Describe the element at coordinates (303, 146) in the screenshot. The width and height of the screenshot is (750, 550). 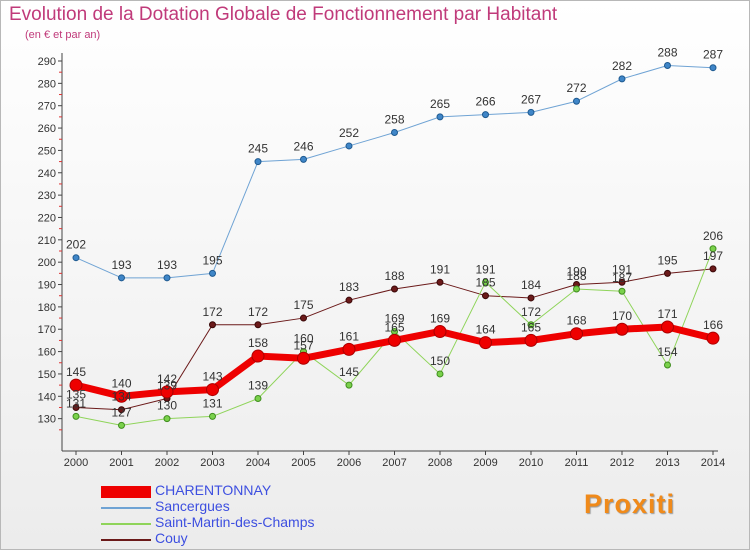
I see `data-label-sancergues: 246` at that location.